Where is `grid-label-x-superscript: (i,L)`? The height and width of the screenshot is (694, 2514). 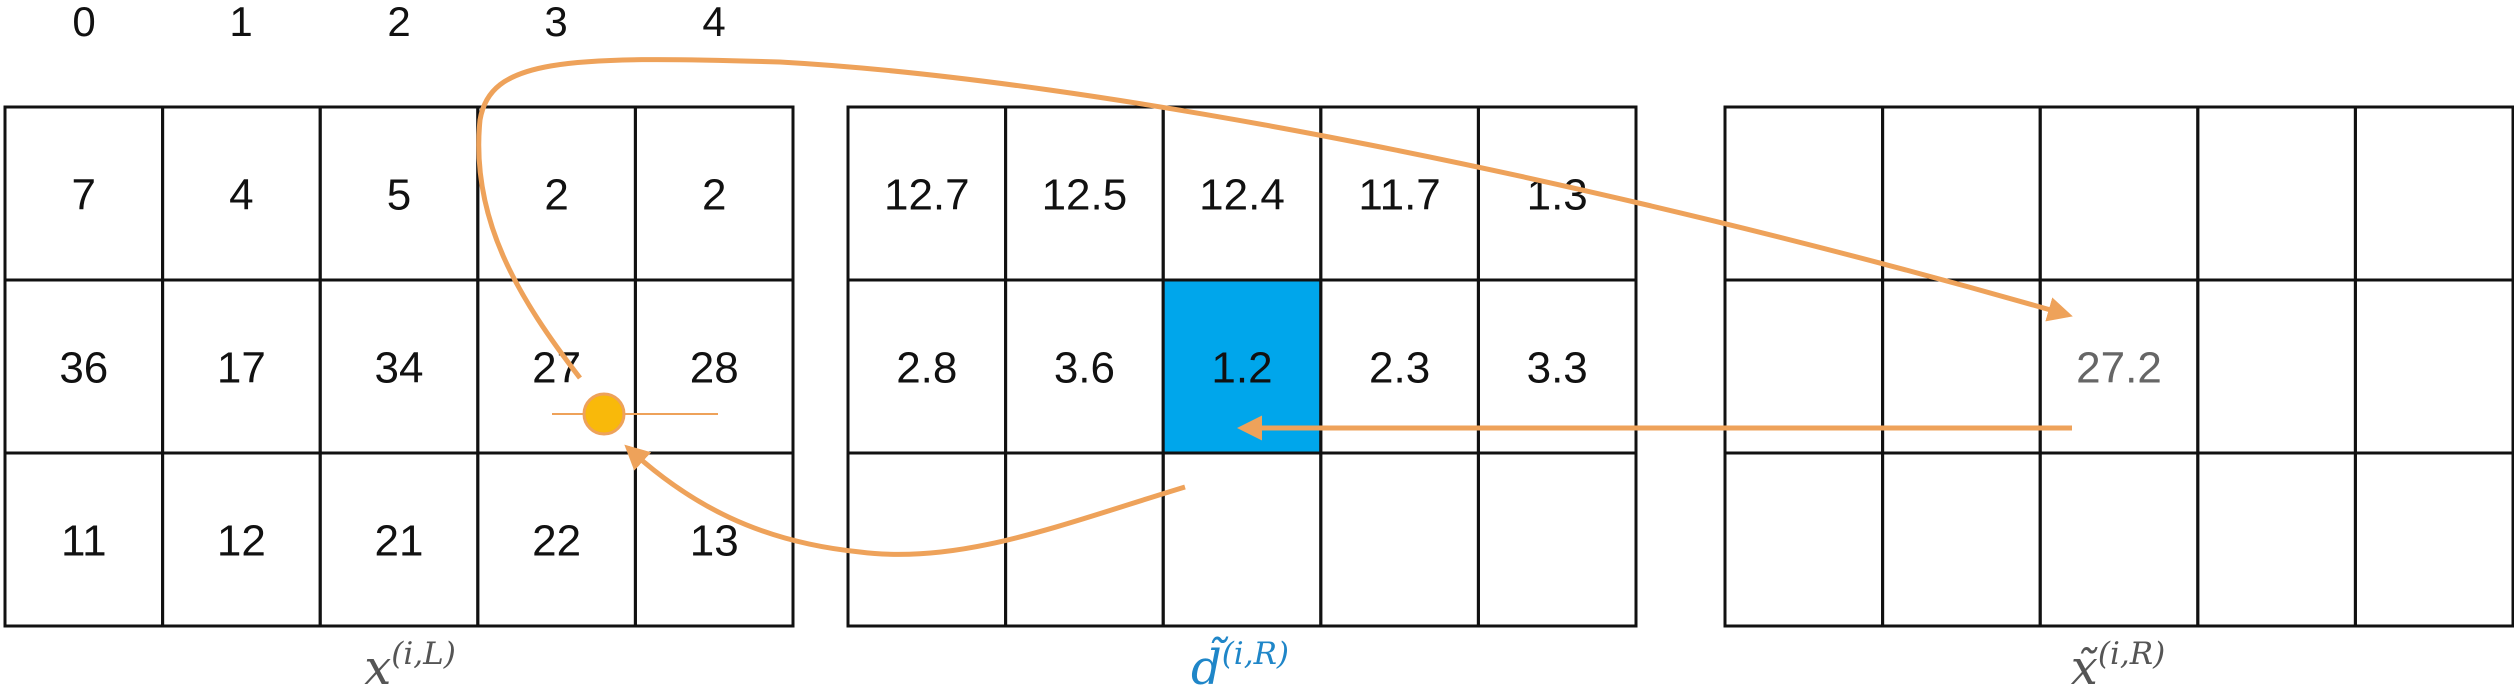
grid-label-x-superscript: (i,L) is located at coordinates (423, 654).